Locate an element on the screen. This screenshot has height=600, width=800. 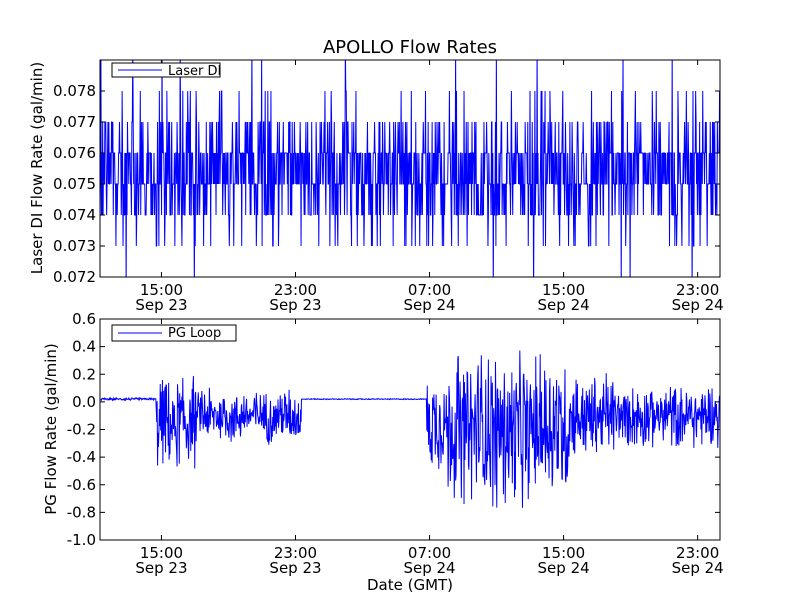
pg-loop-legend-box is located at coordinates (174, 333).